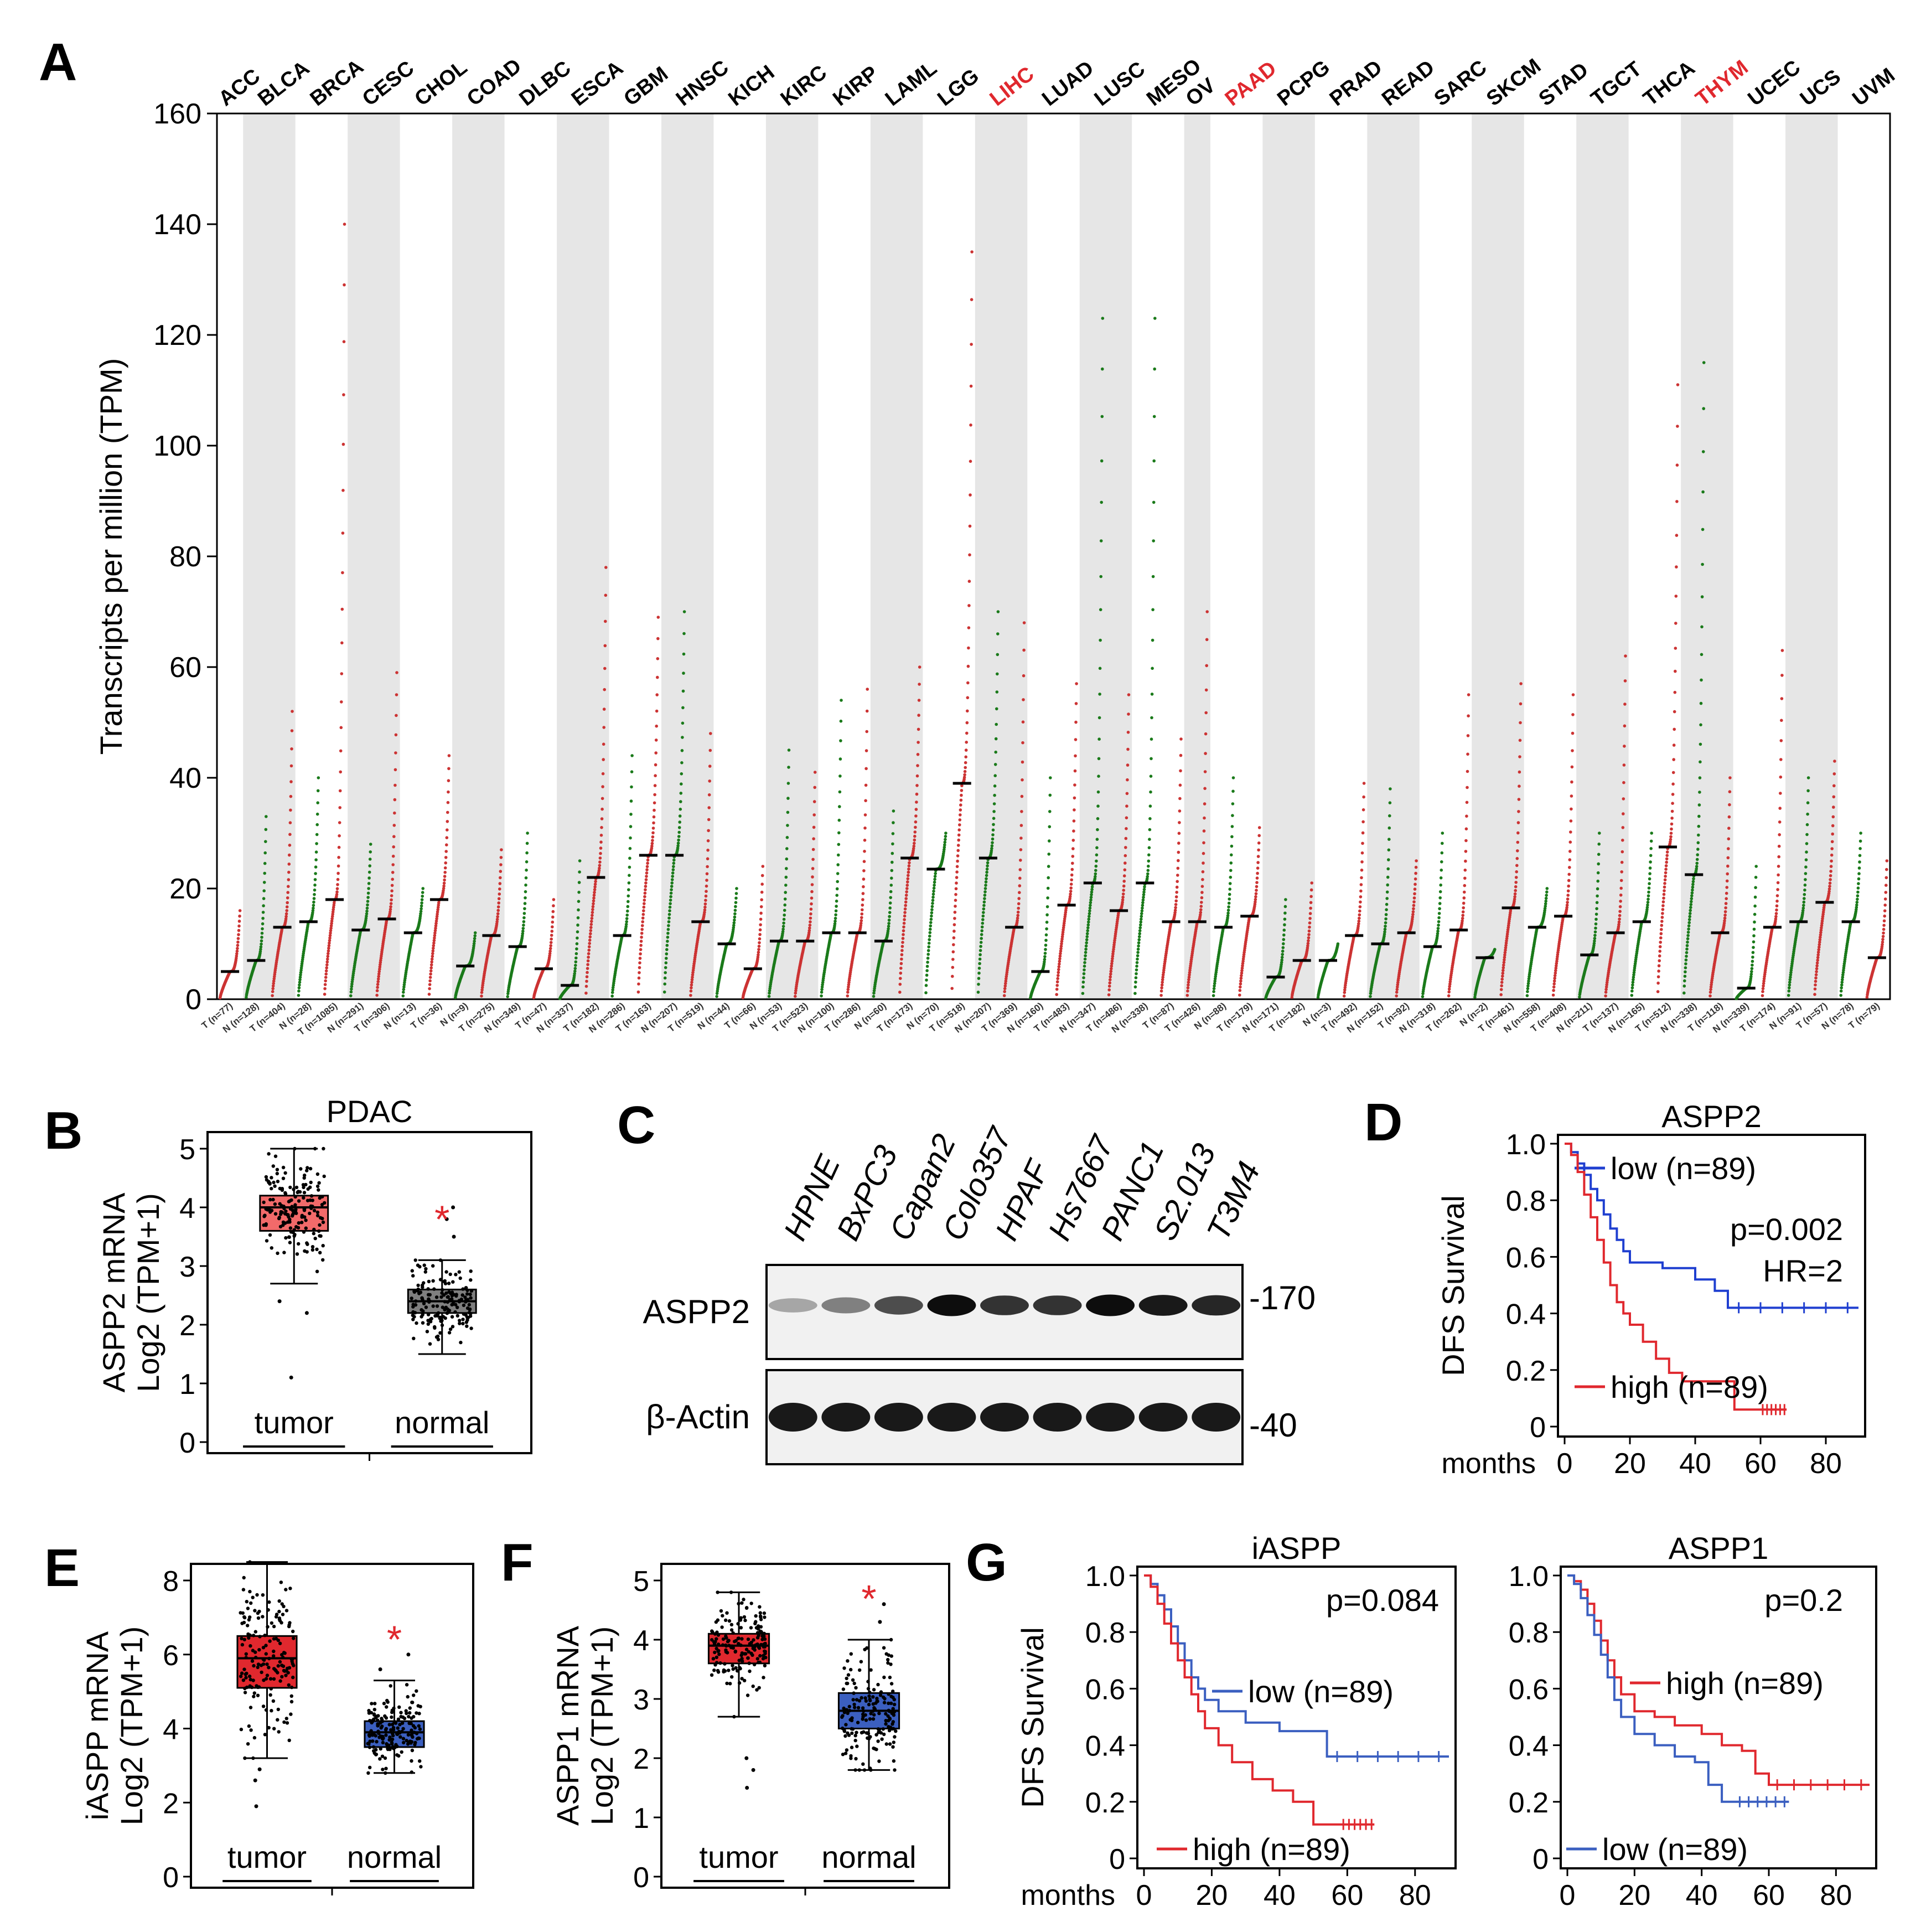 The height and width of the screenshot is (1932, 1926). I want to click on y-tick-label: 140, so click(177, 225).